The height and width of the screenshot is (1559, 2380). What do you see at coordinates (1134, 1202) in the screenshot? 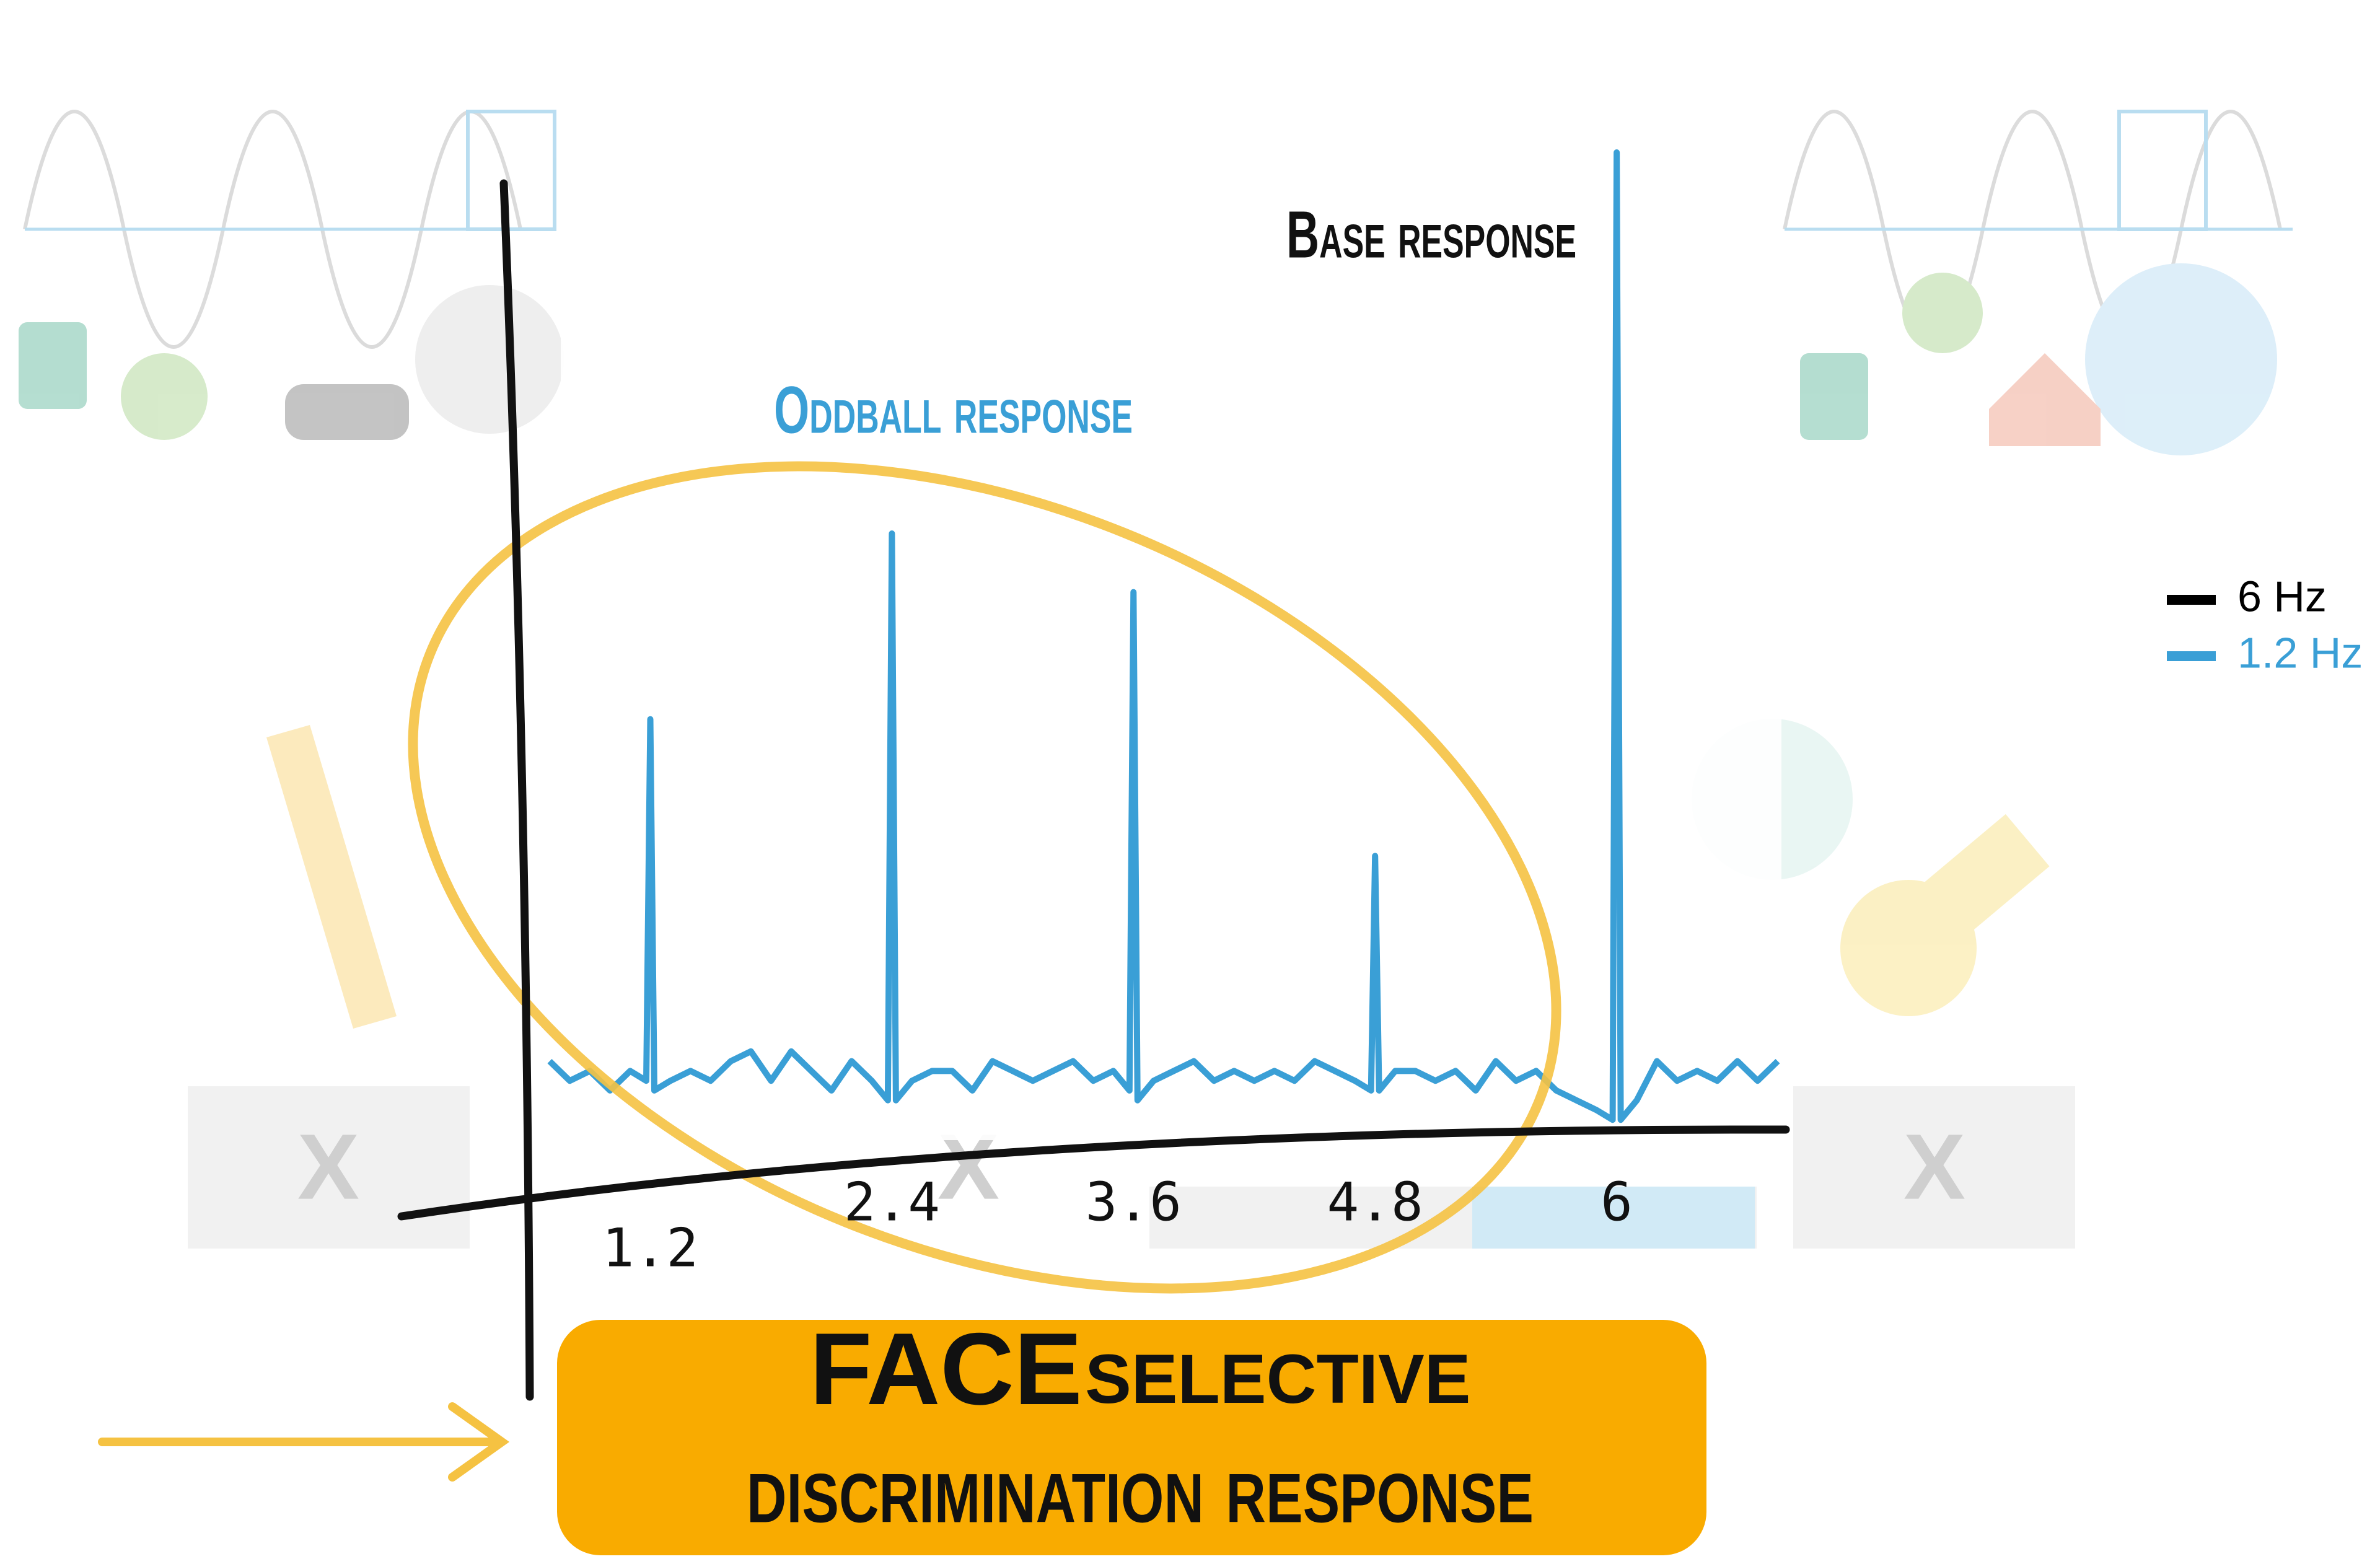
I see `x-tick-label: 3.6` at bounding box center [1134, 1202].